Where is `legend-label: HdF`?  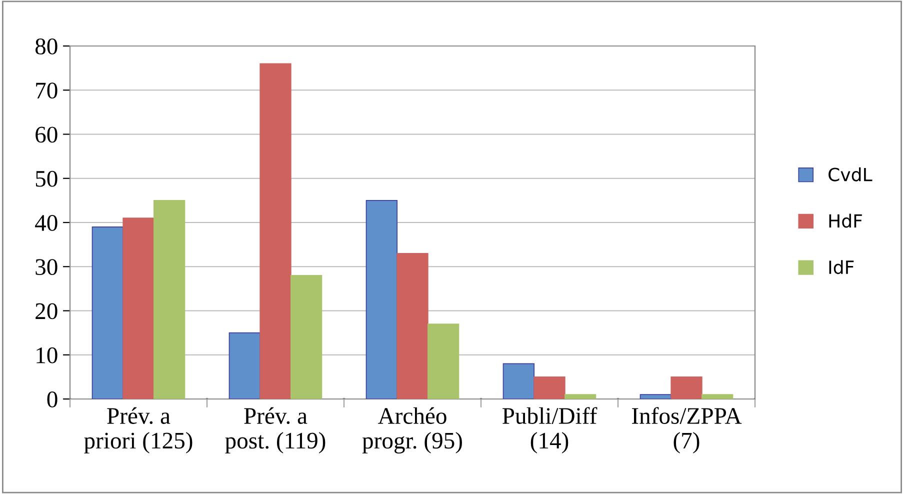 legend-label: HdF is located at coordinates (845, 221).